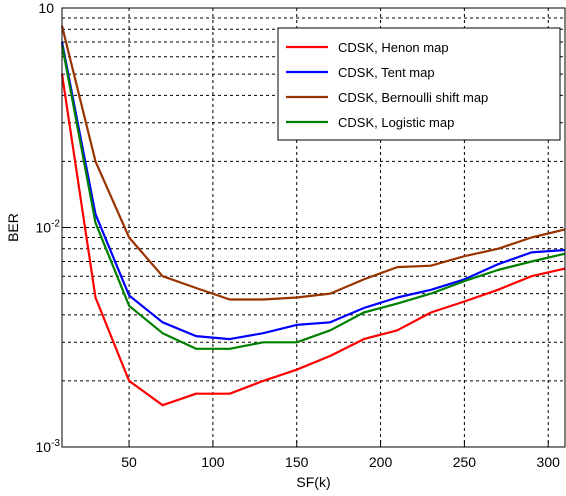  I want to click on x-tick-label: 250, so click(465, 462).